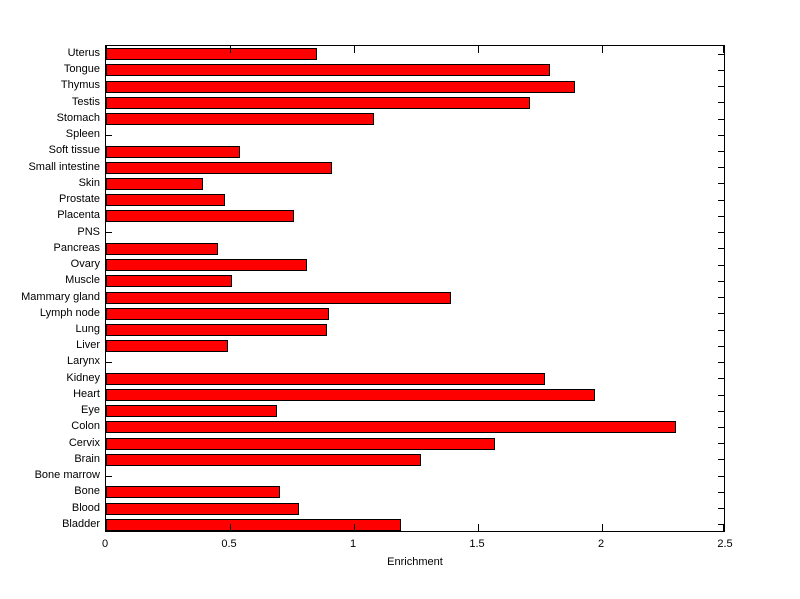 This screenshot has height=599, width=800. What do you see at coordinates (721, 444) in the screenshot?
I see `y-tick-right-cervix` at bounding box center [721, 444].